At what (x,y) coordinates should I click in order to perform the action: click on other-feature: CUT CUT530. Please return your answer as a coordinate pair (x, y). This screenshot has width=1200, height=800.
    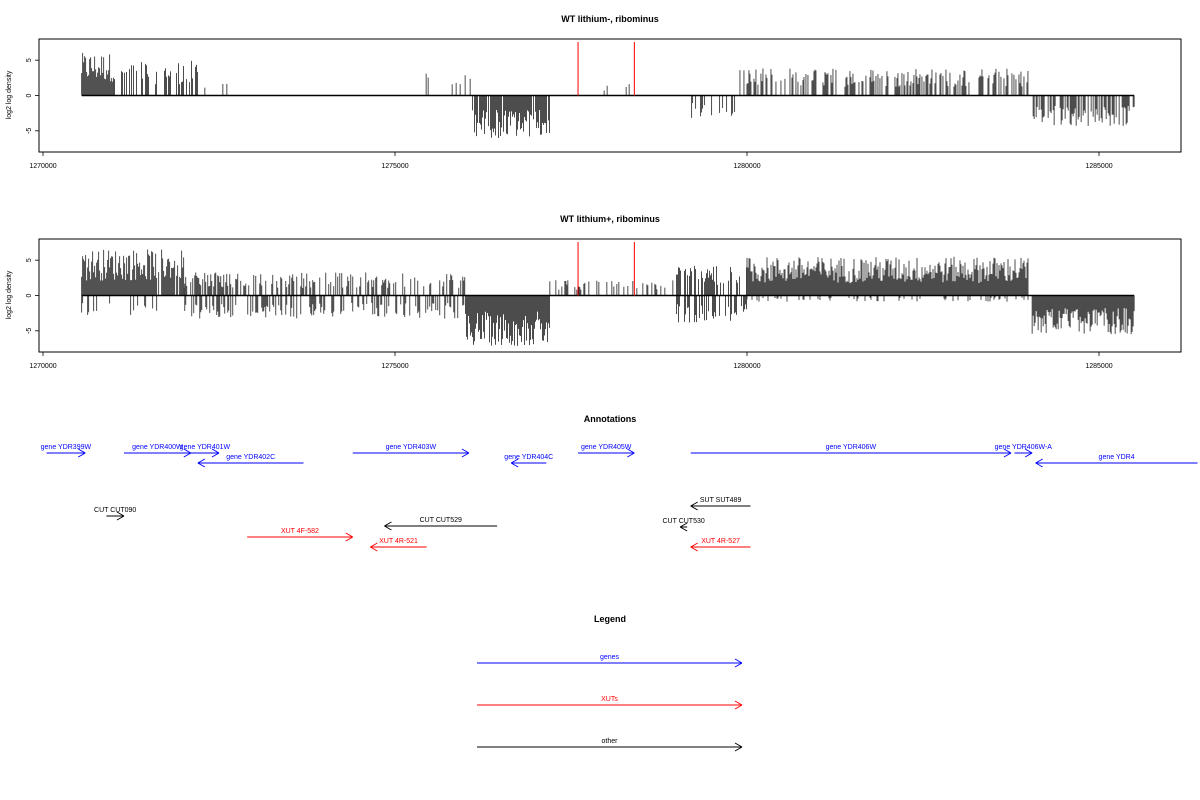
    Looking at the image, I should click on (683, 525).